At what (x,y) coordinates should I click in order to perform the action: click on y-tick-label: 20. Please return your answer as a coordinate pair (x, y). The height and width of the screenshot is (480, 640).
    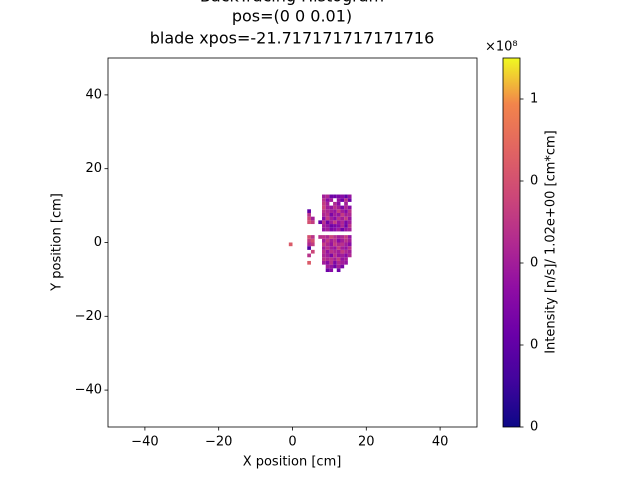
    Looking at the image, I should click on (93, 168).